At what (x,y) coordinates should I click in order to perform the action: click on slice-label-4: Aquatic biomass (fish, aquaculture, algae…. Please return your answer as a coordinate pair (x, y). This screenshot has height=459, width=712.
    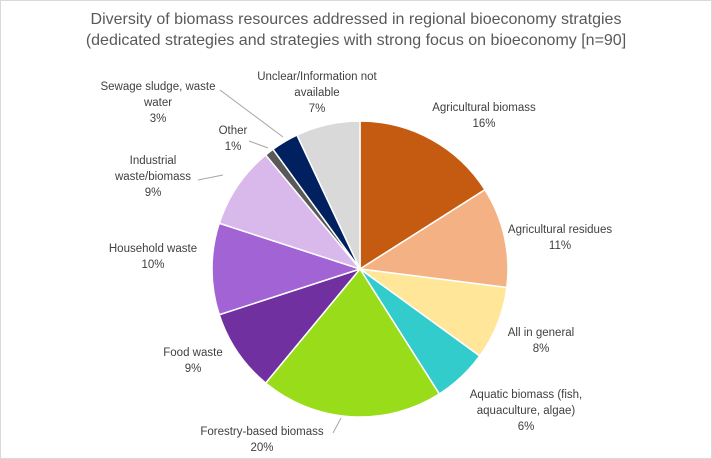
    Looking at the image, I should click on (526, 411).